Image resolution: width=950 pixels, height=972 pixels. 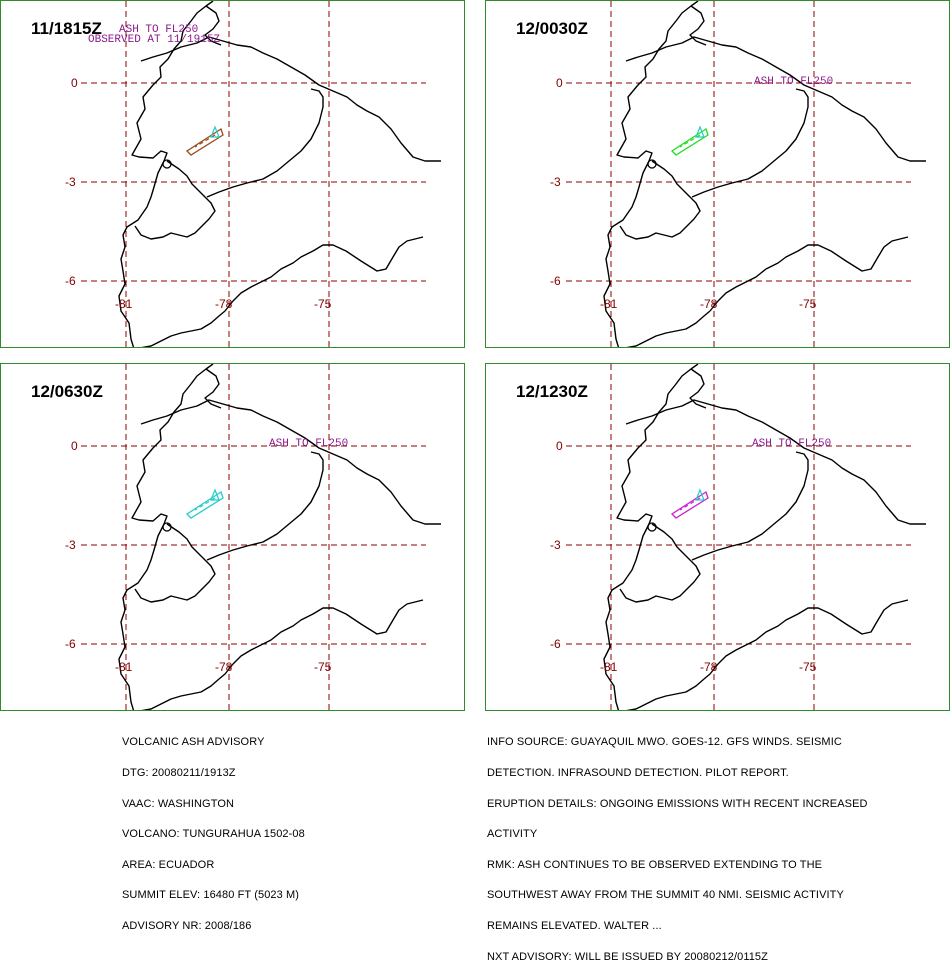 What do you see at coordinates (193, 742) in the screenshot?
I see `advisory-line: VOLCANIC ASH ADVISORY` at bounding box center [193, 742].